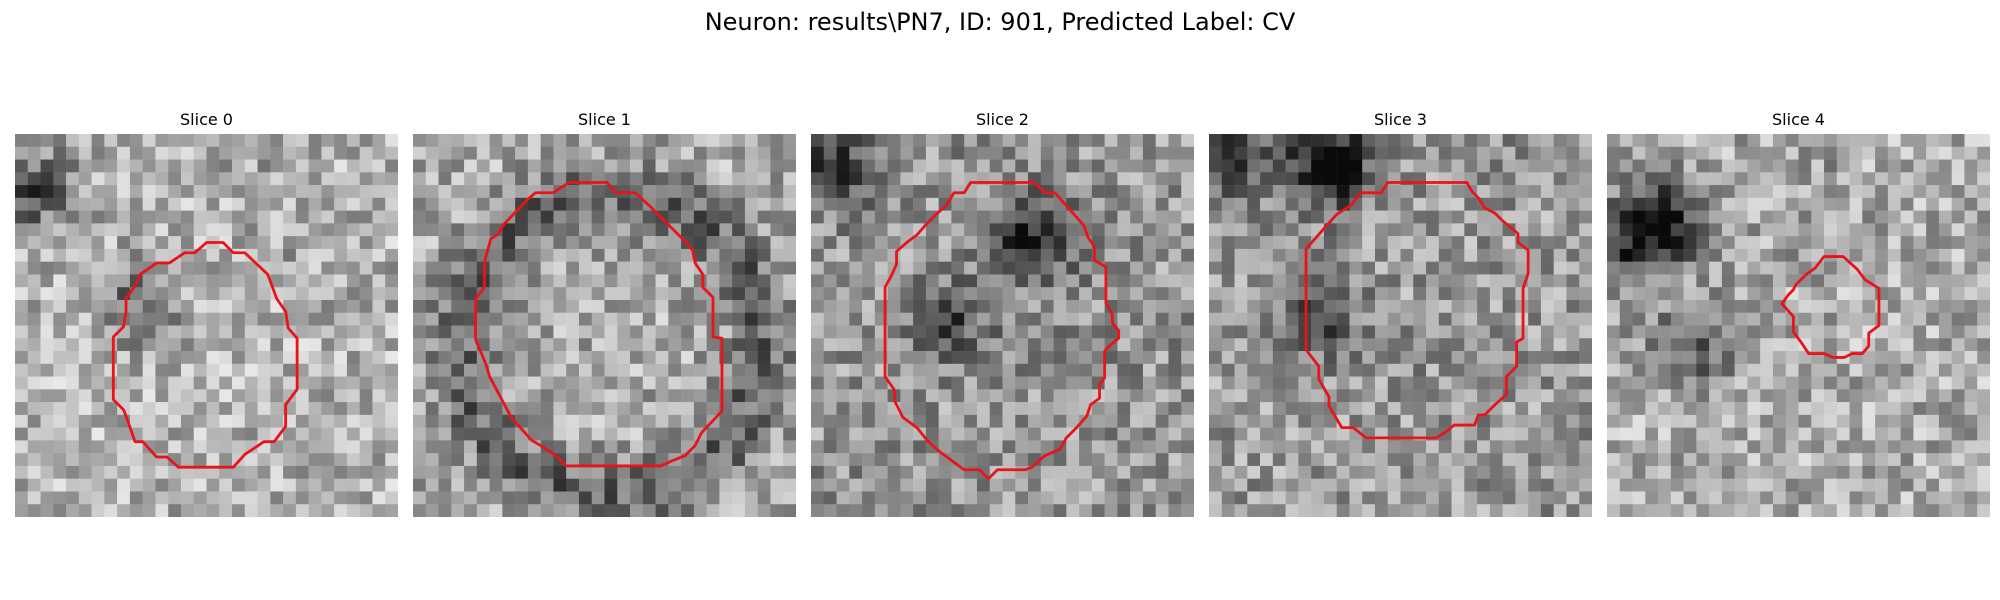  I want to click on slice-panel-1: Slice 1, so click(604, 313).